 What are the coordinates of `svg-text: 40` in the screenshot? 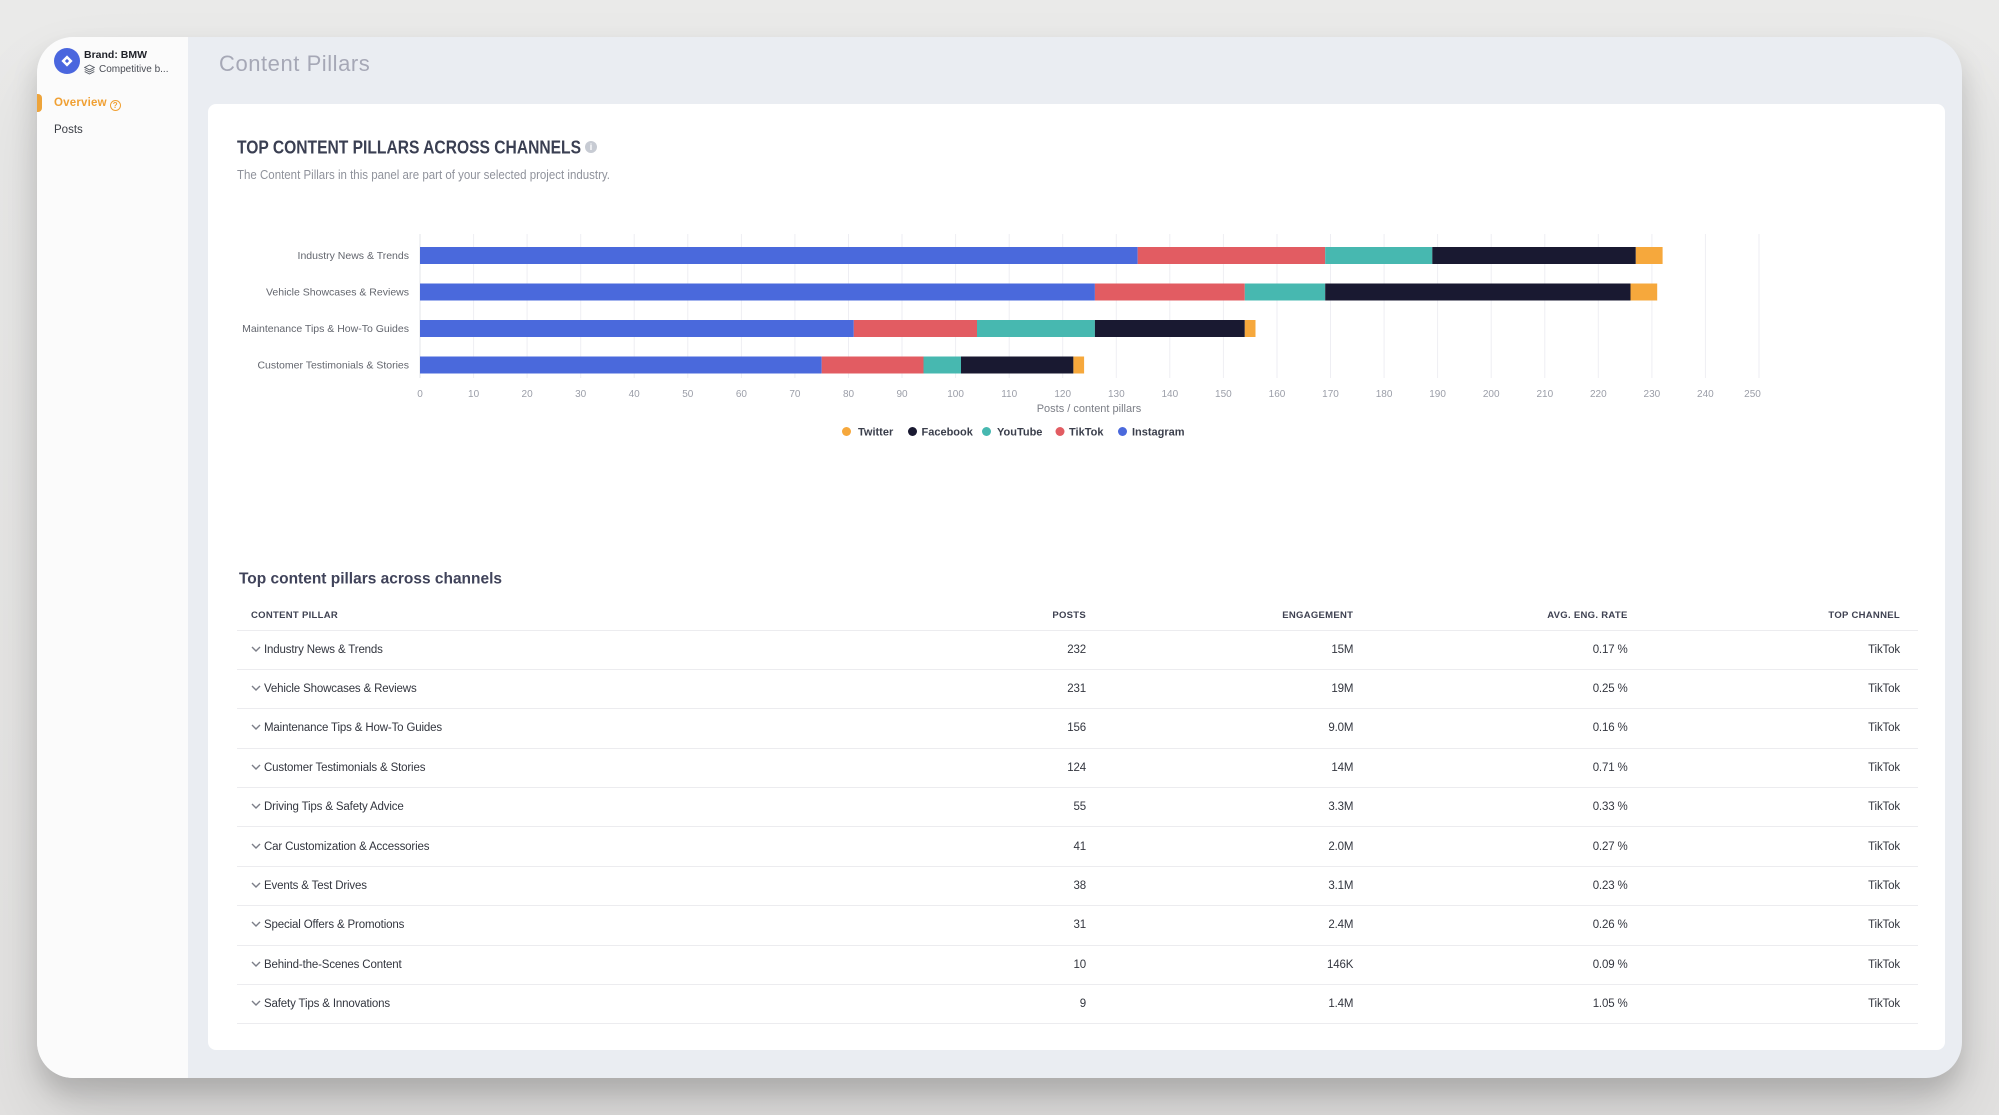 It's located at (635, 394).